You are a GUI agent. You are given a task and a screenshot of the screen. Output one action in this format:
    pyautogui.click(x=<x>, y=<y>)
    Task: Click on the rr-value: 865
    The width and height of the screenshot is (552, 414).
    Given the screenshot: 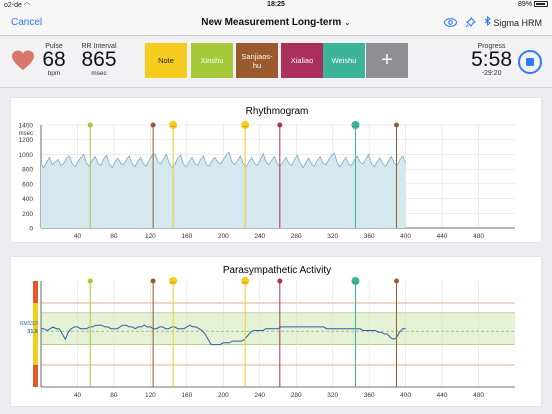 What is the action you would take?
    pyautogui.click(x=99, y=59)
    